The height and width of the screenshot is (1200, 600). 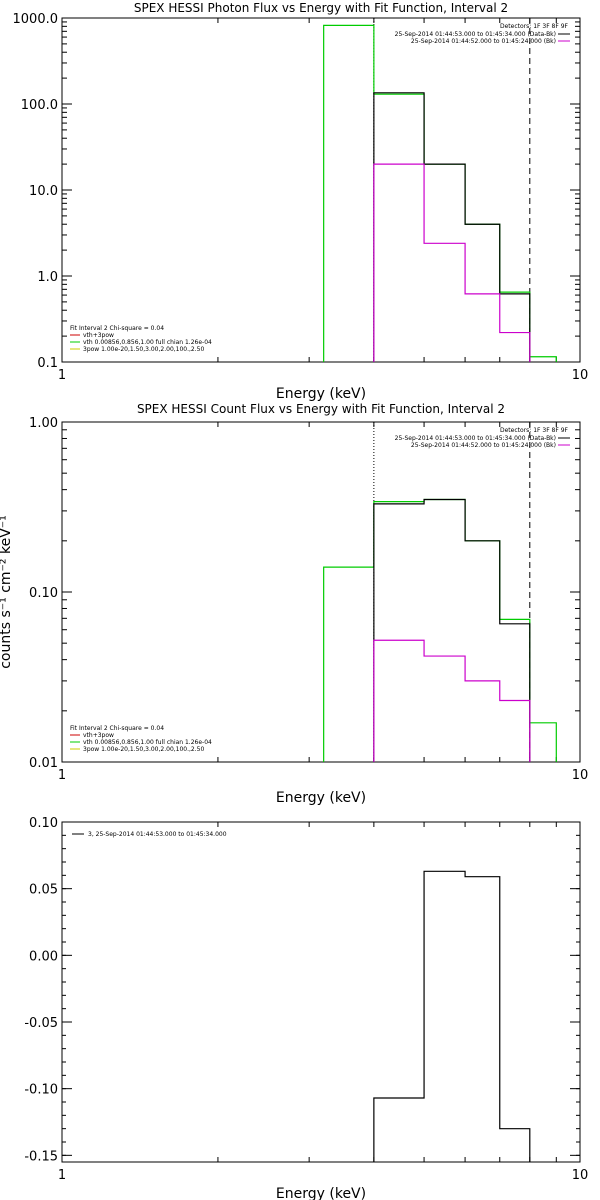 What do you see at coordinates (43, 423) in the screenshot?
I see `y-tick-label: 1.00` at bounding box center [43, 423].